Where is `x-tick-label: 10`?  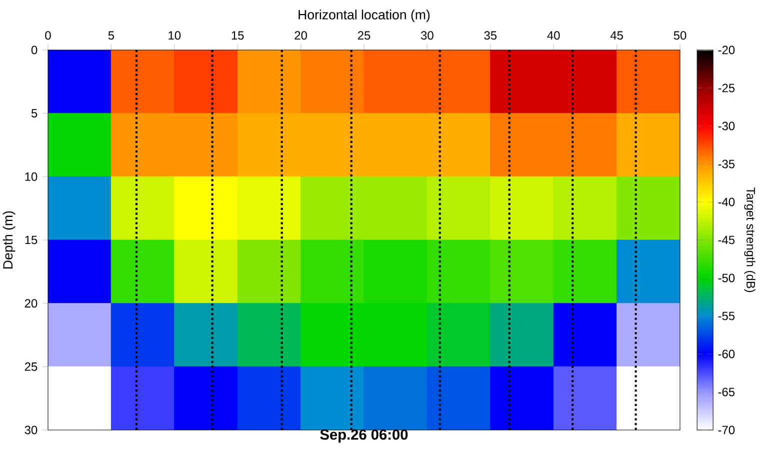
x-tick-label: 10 is located at coordinates (174, 35).